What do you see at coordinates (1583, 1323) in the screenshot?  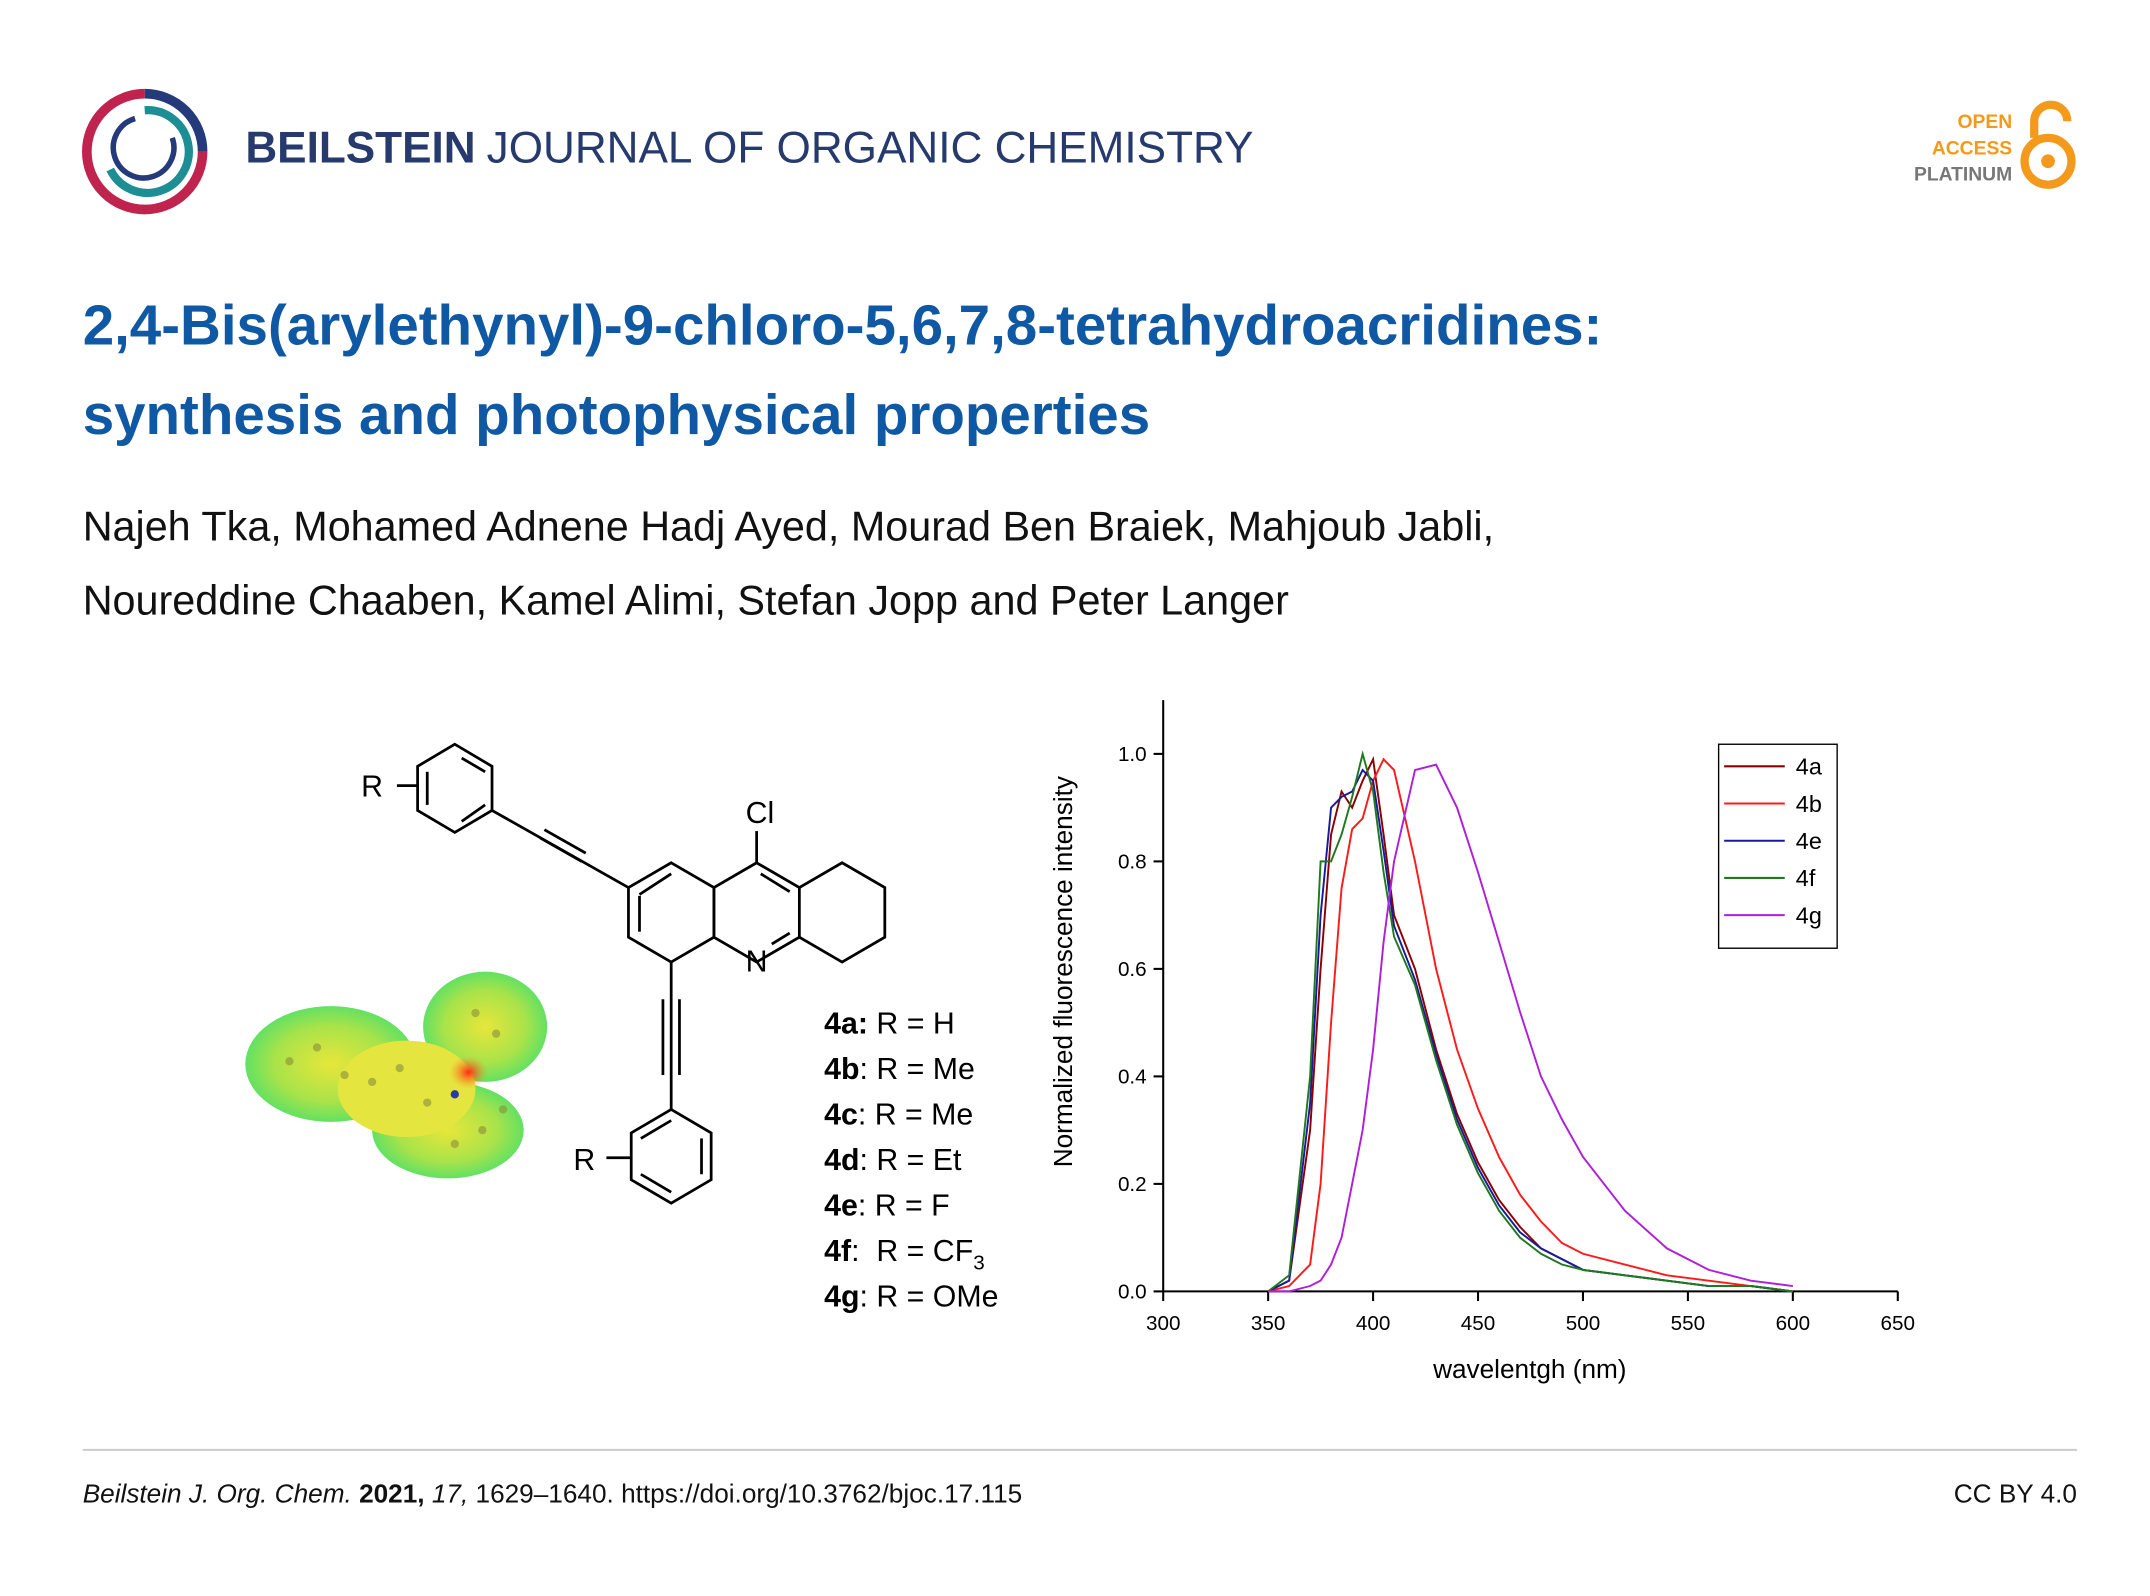 I see `x-tick-label: 500` at bounding box center [1583, 1323].